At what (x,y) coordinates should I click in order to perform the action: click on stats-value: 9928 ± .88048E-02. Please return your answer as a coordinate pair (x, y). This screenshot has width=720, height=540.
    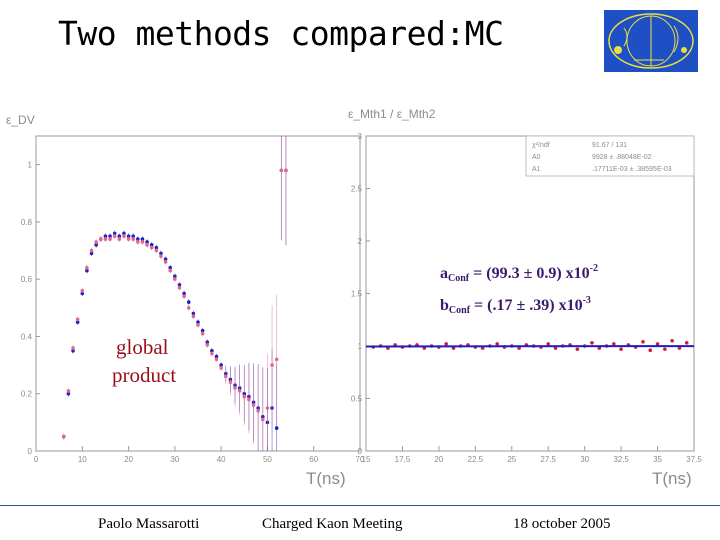
    Looking at the image, I should click on (622, 157).